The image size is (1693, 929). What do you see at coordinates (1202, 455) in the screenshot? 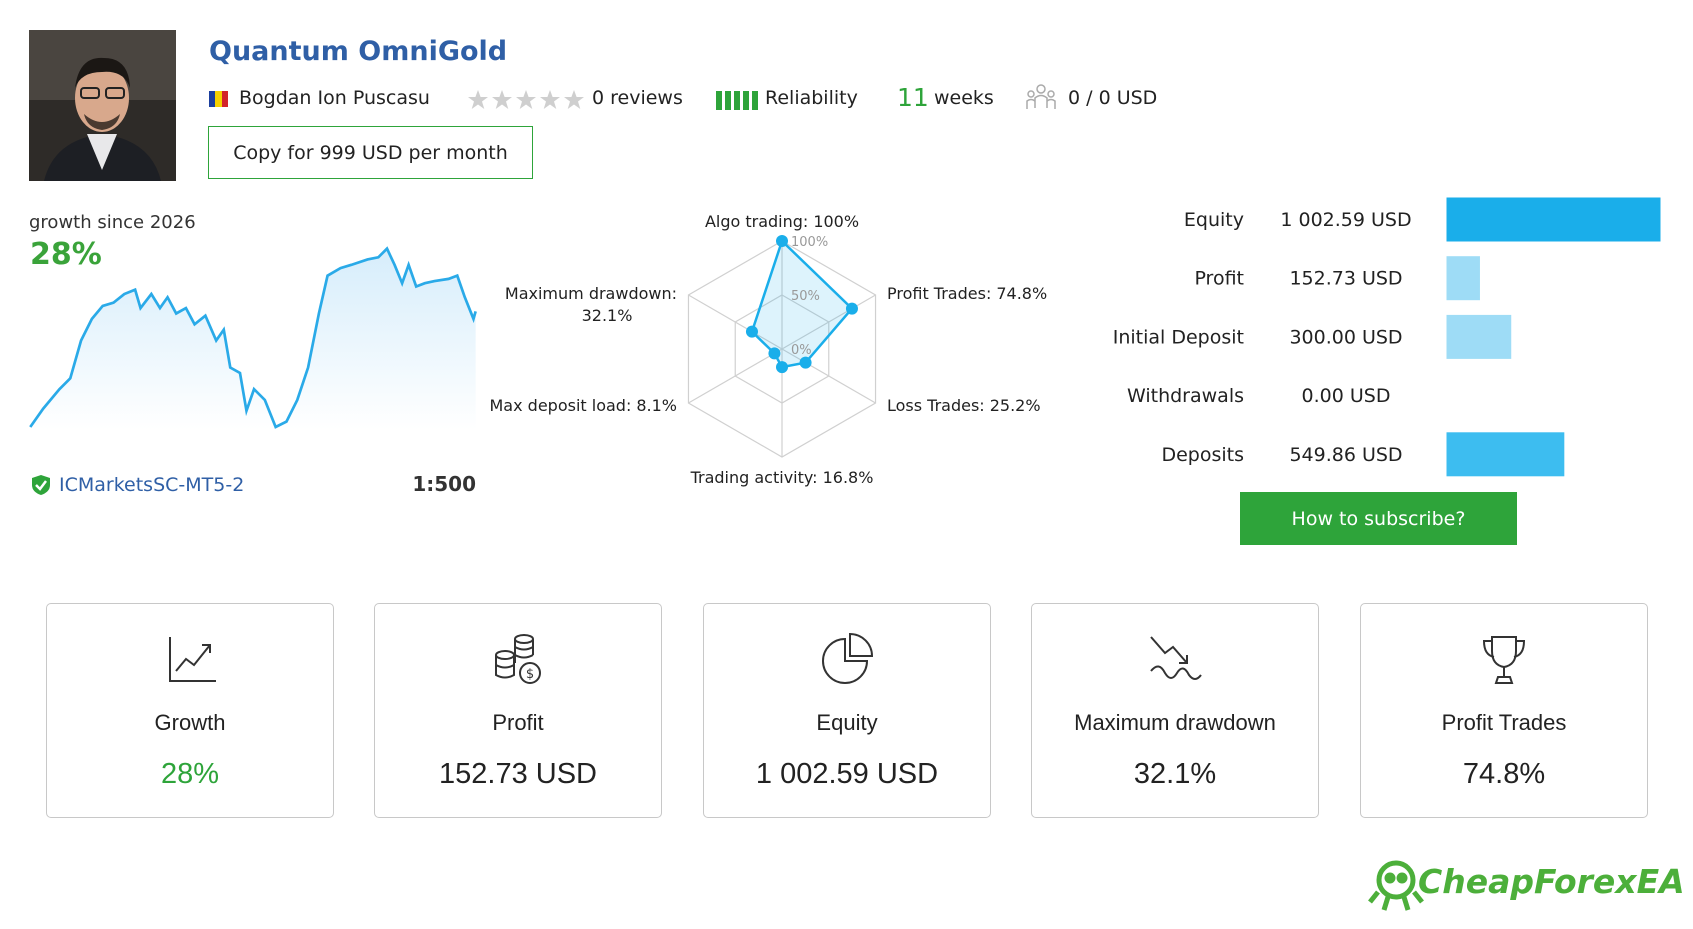
I see `account-label: Deposits` at bounding box center [1202, 455].